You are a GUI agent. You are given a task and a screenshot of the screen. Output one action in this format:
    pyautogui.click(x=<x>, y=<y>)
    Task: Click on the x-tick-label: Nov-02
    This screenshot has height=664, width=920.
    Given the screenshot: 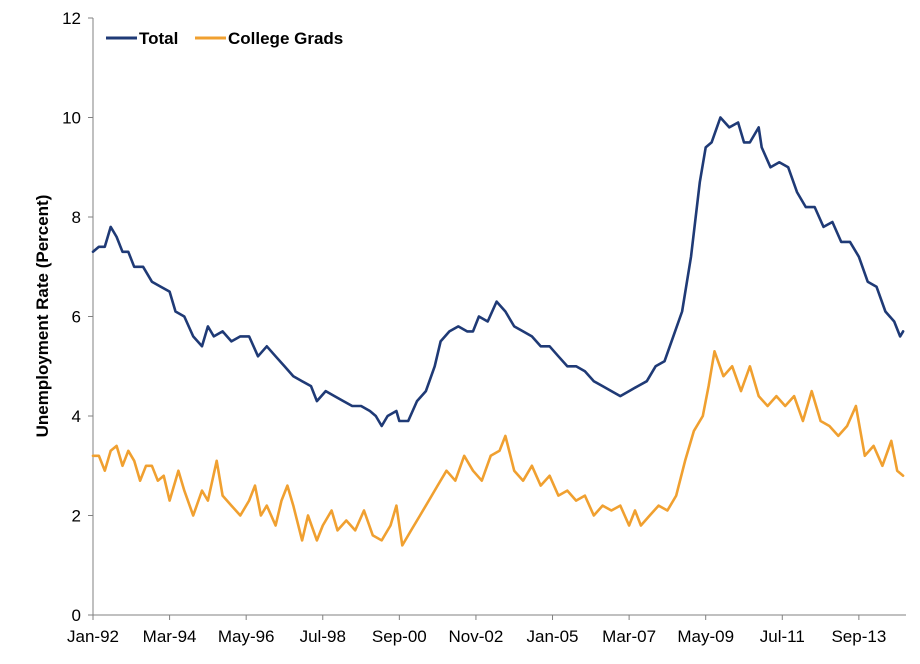 What is the action you would take?
    pyautogui.click(x=476, y=636)
    